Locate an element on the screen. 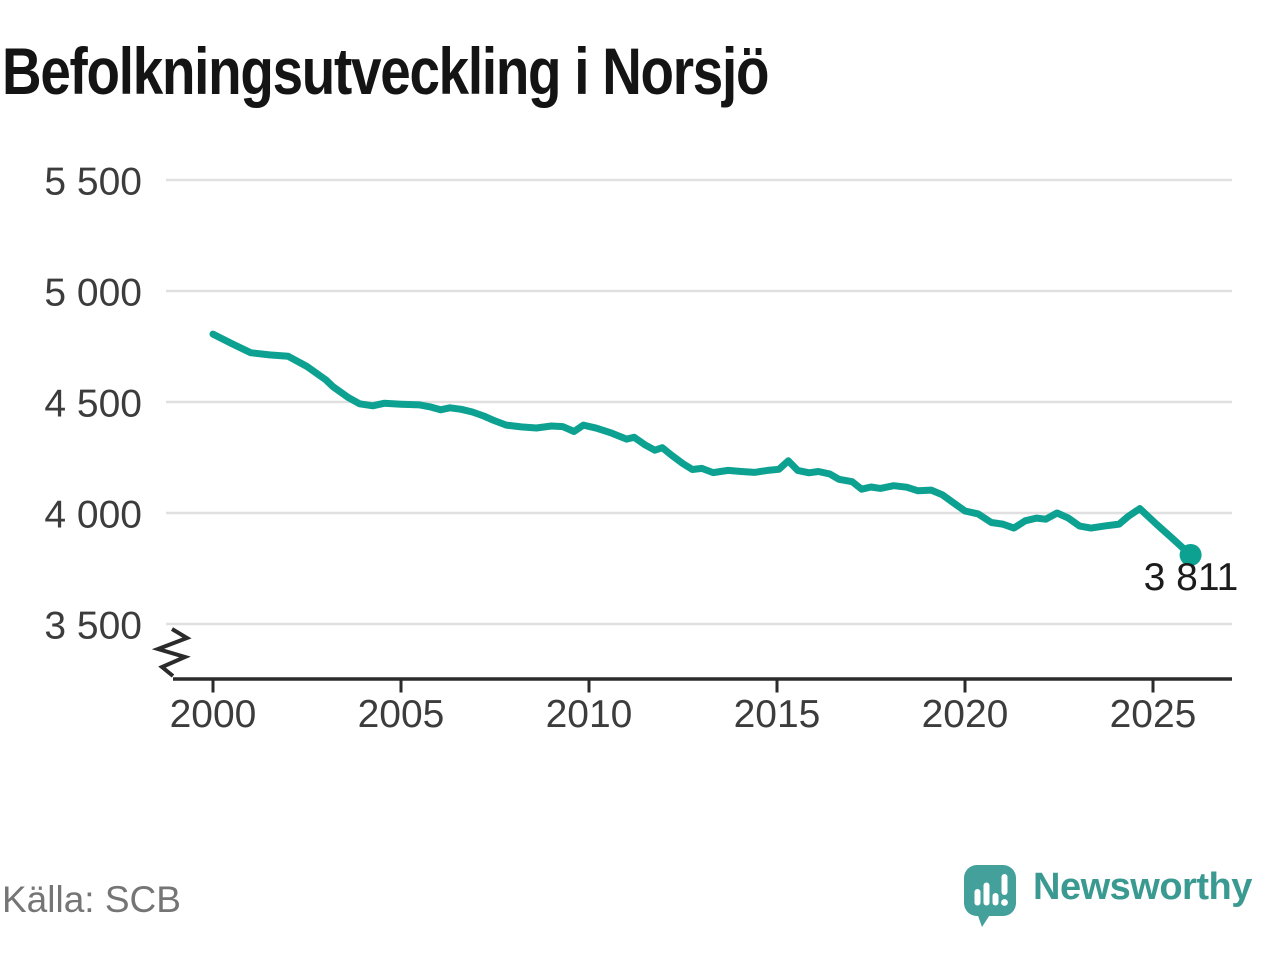  end-value-label: 3 811 is located at coordinates (1191, 577).